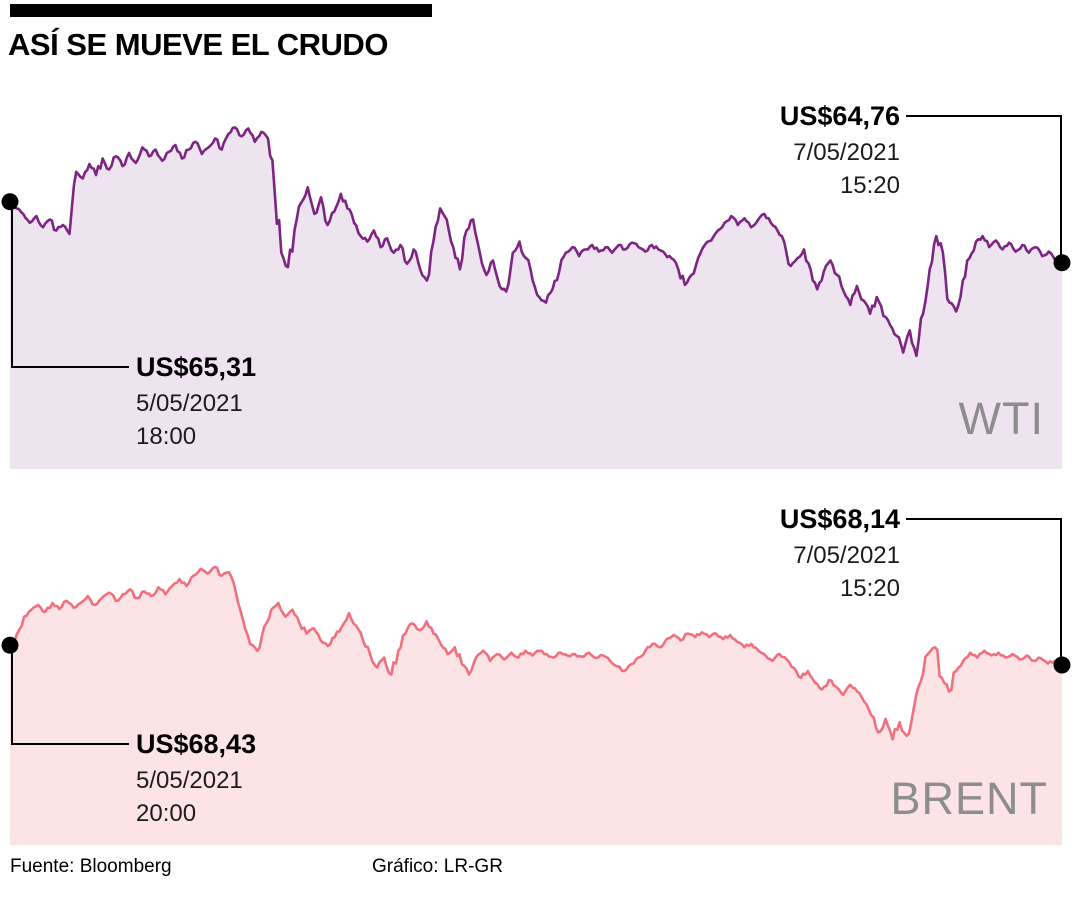  I want to click on annotation-price: US$68,43, so click(196, 744).